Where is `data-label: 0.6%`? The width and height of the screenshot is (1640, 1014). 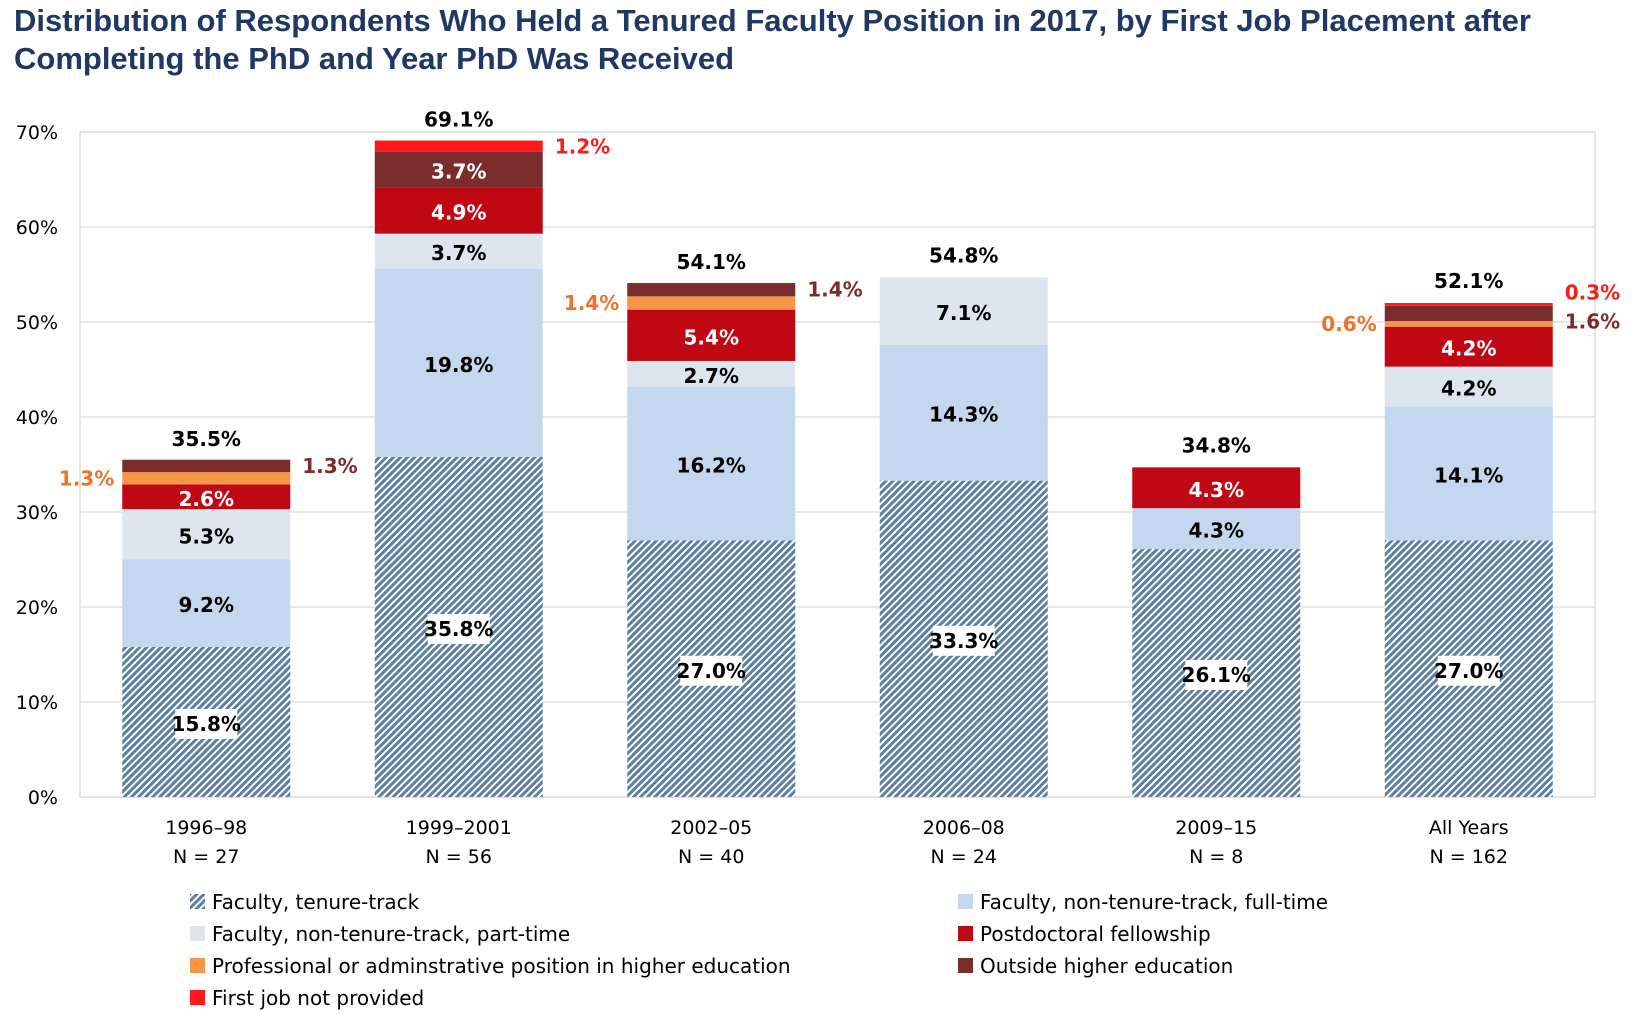
data-label: 0.6% is located at coordinates (1348, 324).